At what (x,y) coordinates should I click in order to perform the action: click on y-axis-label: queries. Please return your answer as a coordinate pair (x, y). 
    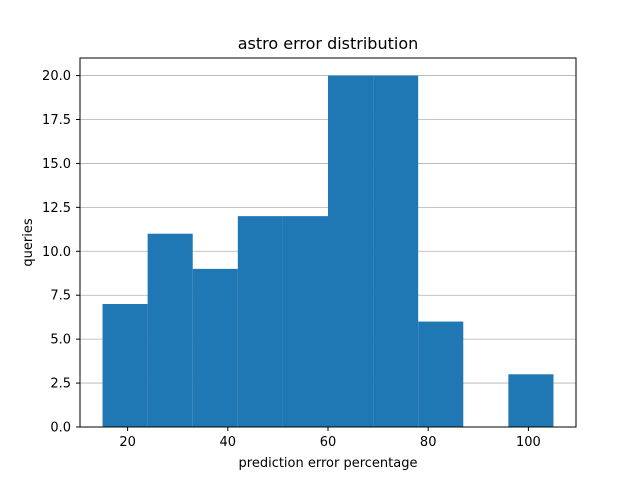
    Looking at the image, I should click on (28, 242).